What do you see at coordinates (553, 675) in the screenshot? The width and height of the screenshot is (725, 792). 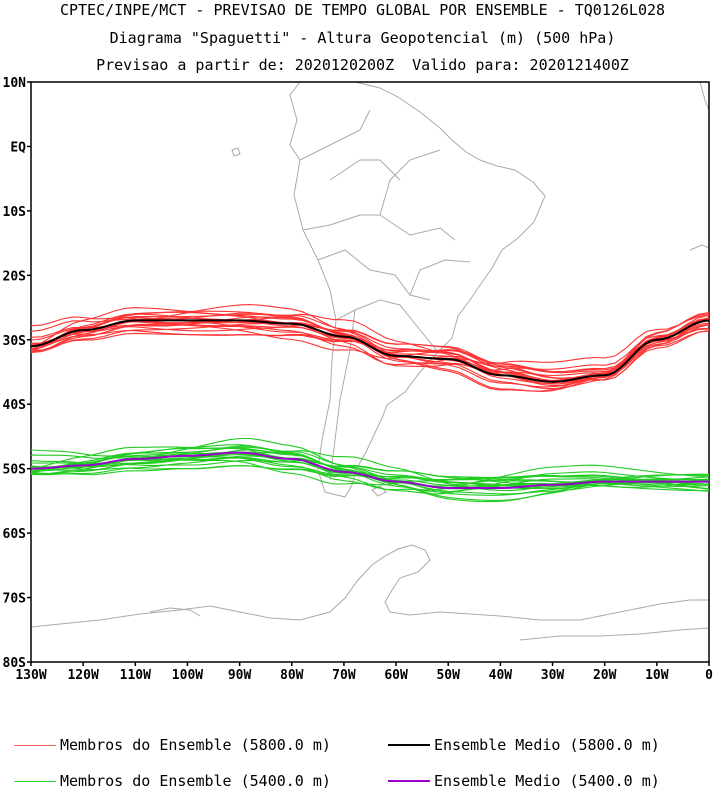 I see `lon-tick-label: 30W` at bounding box center [553, 675].